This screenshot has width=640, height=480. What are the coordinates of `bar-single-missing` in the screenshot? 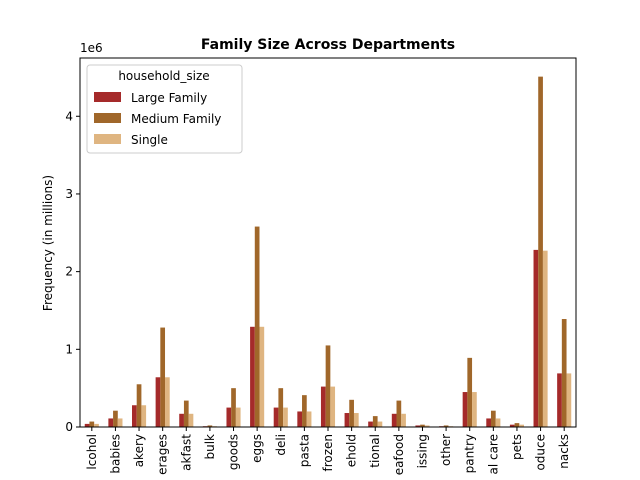 It's located at (427, 426).